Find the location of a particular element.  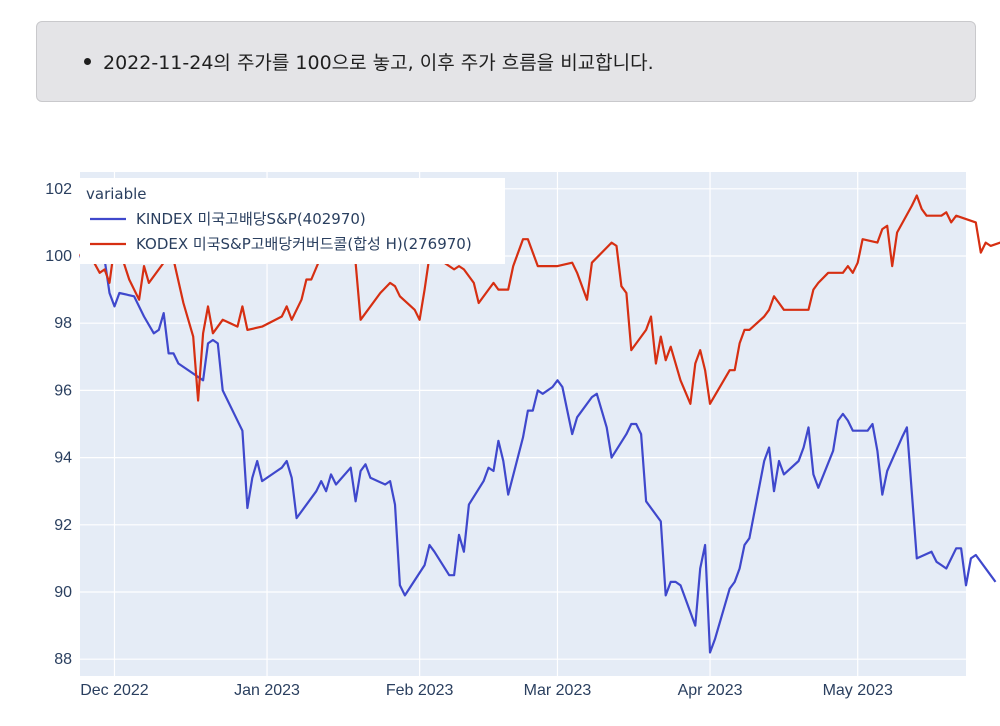

x-tick-label: Feb 2023 is located at coordinates (420, 690).